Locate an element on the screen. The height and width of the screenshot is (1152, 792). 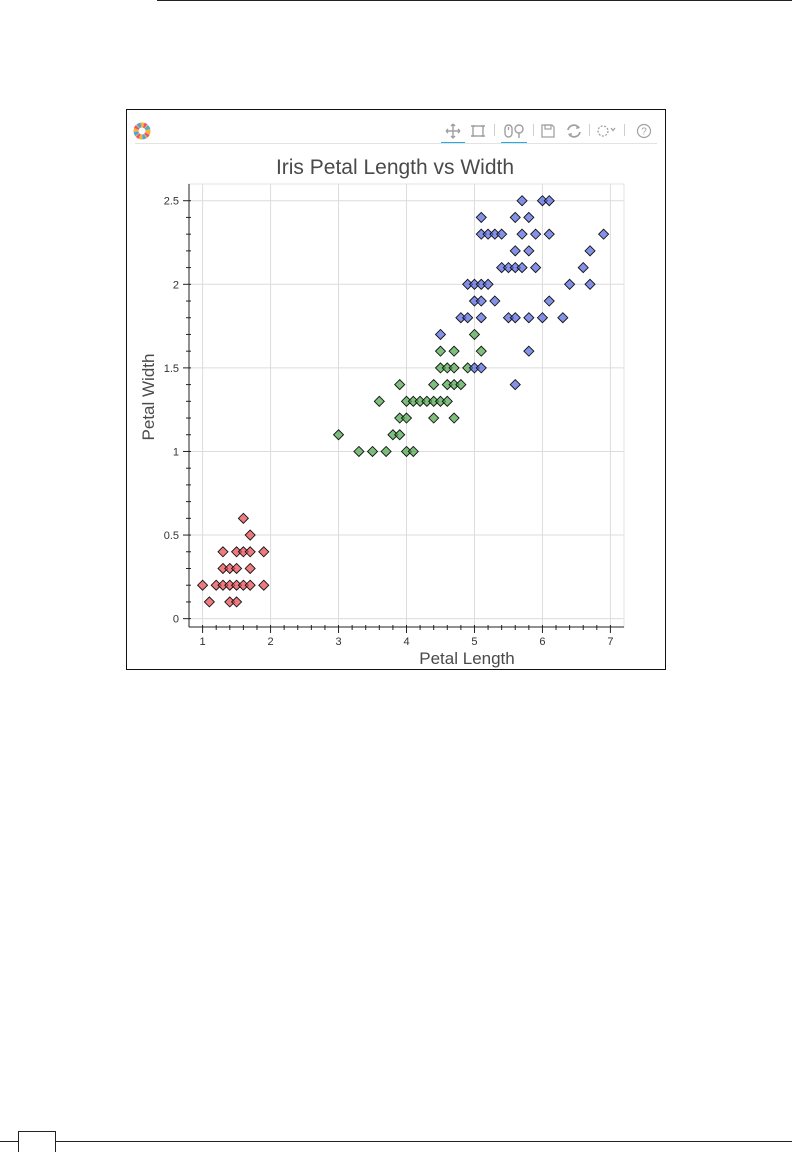
y-tick-label: 0 is located at coordinates (176, 620).